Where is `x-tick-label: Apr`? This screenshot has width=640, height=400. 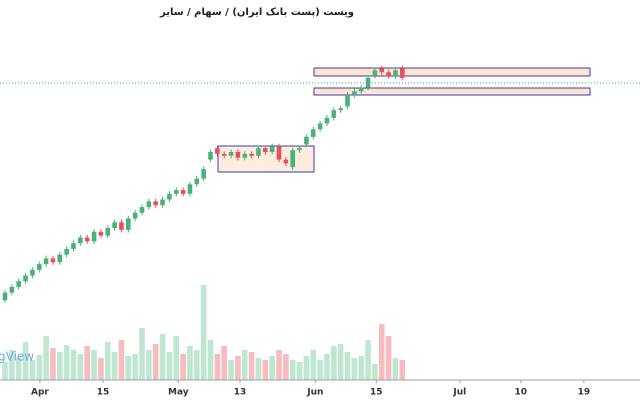 x-tick-label: Apr is located at coordinates (40, 393).